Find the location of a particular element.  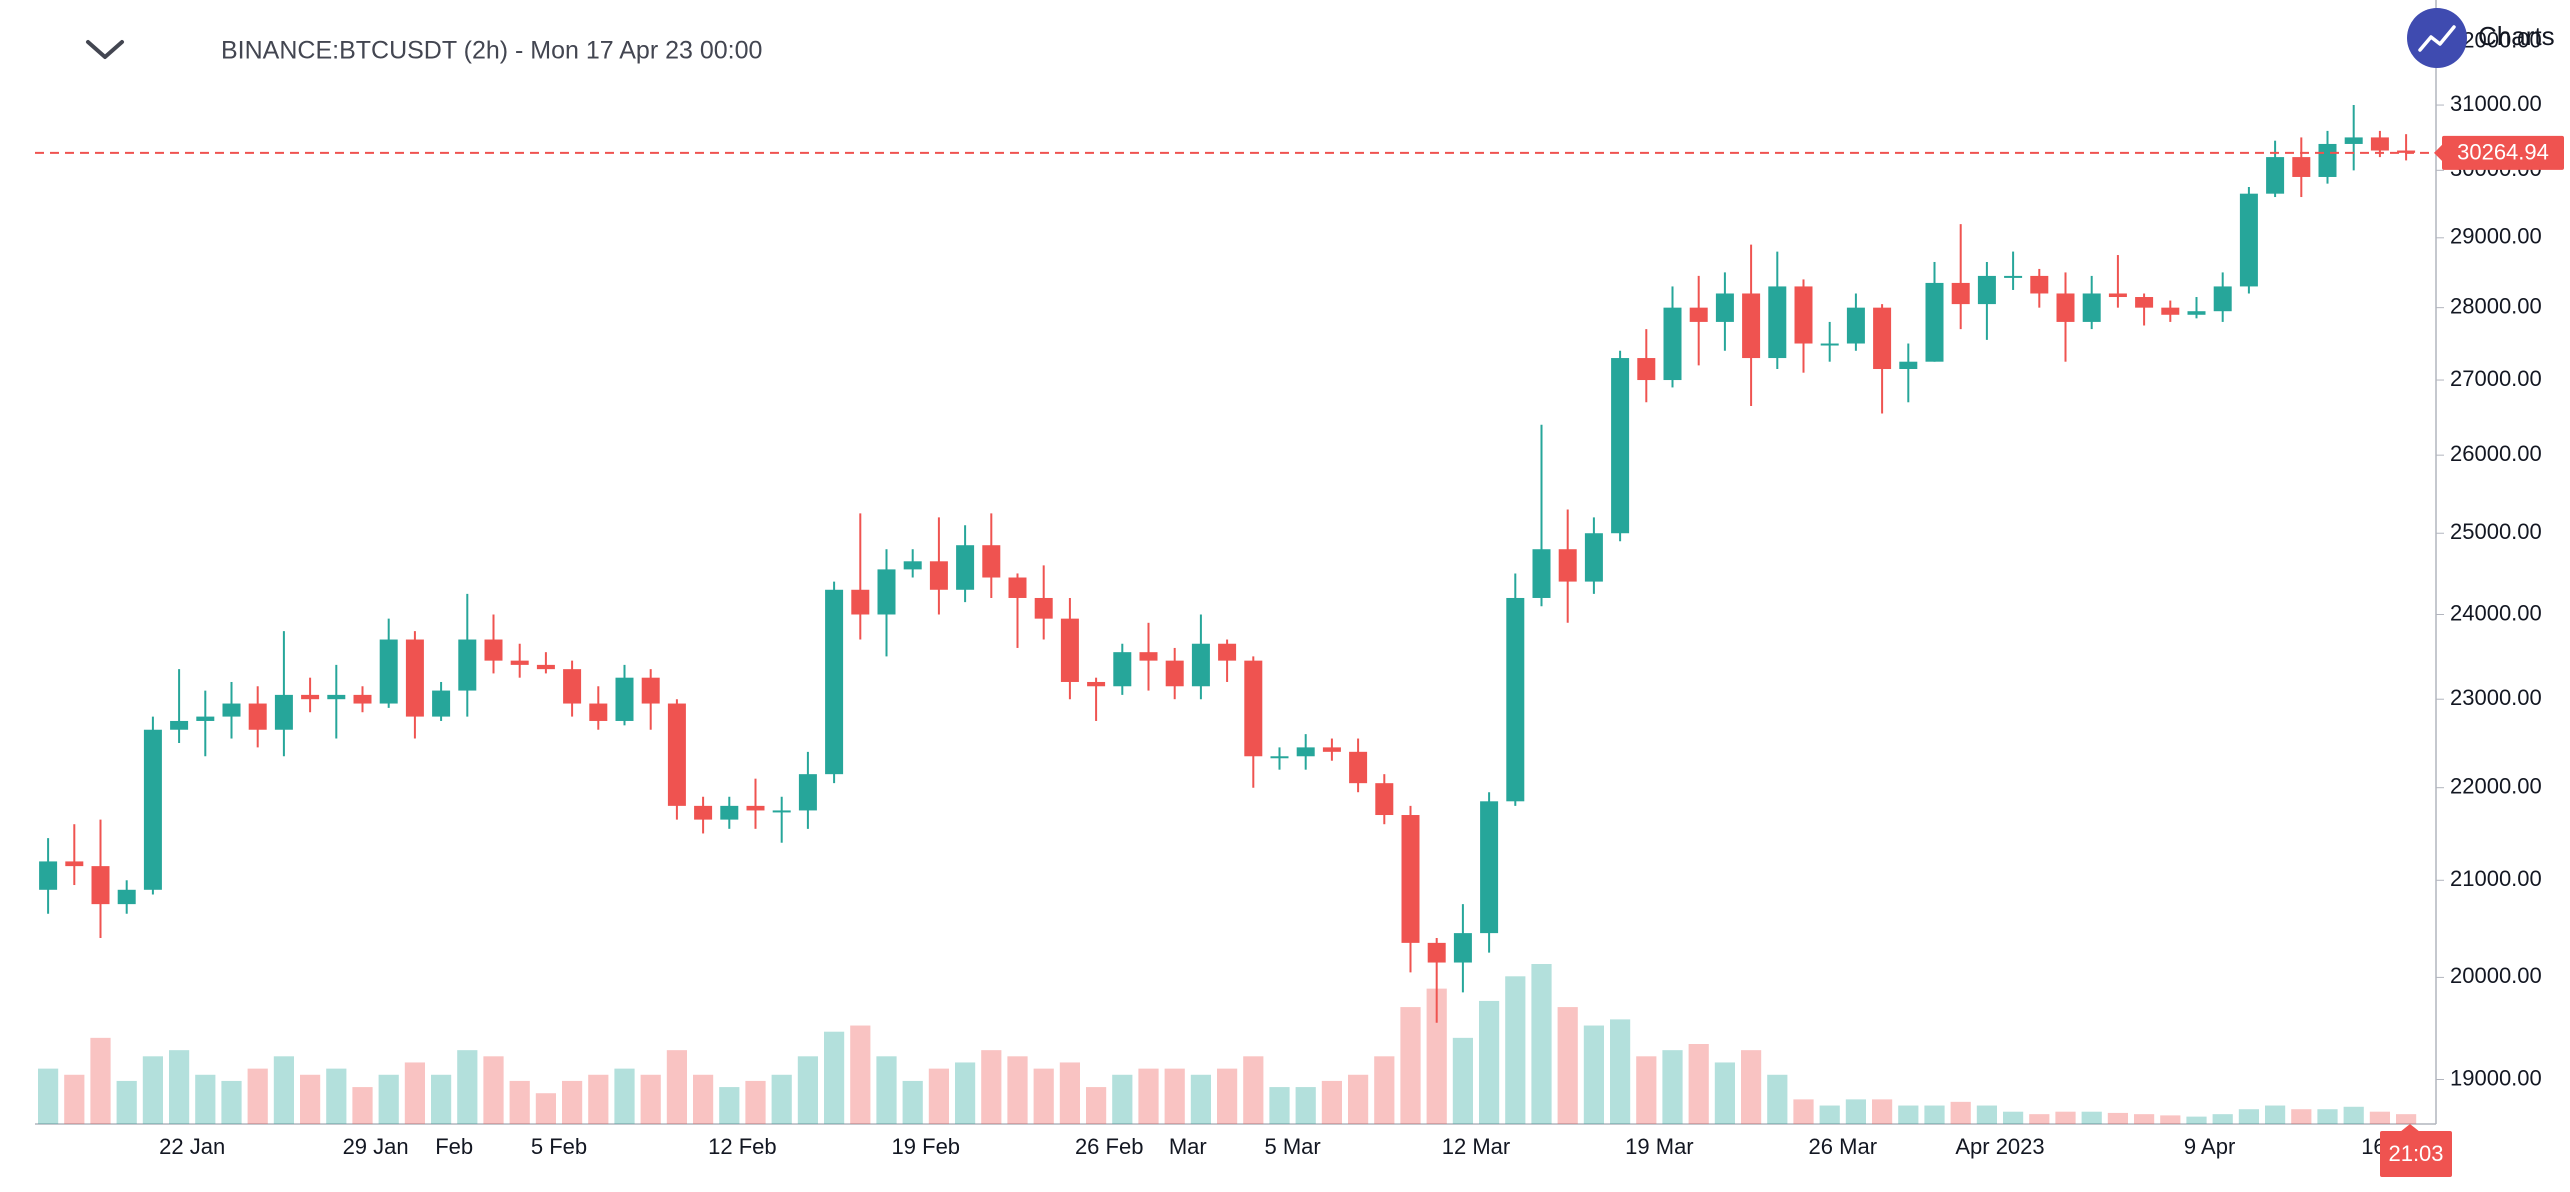

x-tick-label: 12 Feb is located at coordinates (742, 1146).